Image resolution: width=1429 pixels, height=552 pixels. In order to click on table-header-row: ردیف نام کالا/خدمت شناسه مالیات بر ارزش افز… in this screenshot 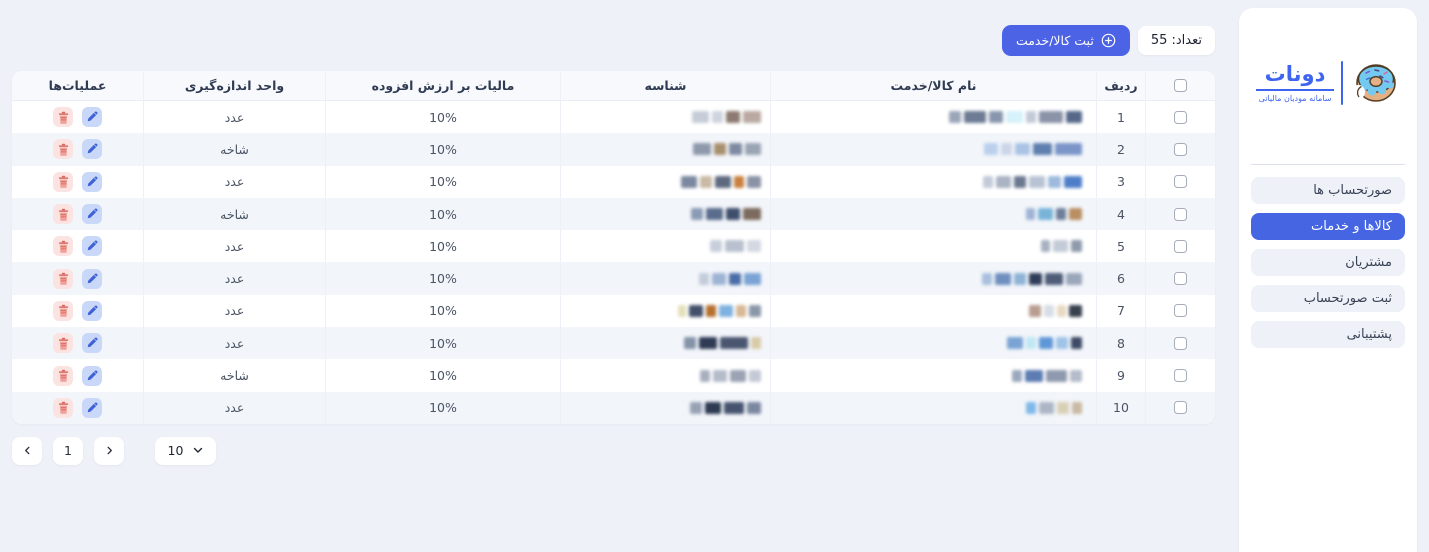, I will do `click(613, 86)`.